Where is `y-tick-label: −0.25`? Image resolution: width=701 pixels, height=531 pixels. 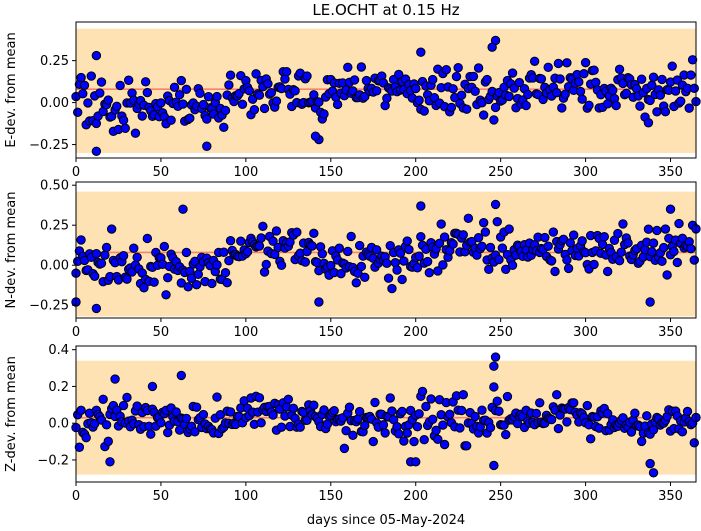
y-tick-label: −0.25 is located at coordinates (49, 306).